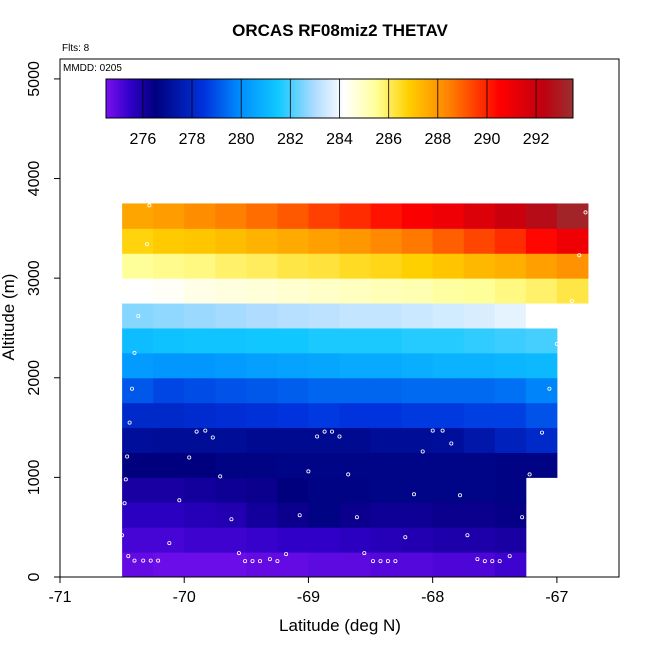 This screenshot has width=650, height=650. What do you see at coordinates (192, 139) in the screenshot?
I see `colorbar-tick-label: 278` at bounding box center [192, 139].